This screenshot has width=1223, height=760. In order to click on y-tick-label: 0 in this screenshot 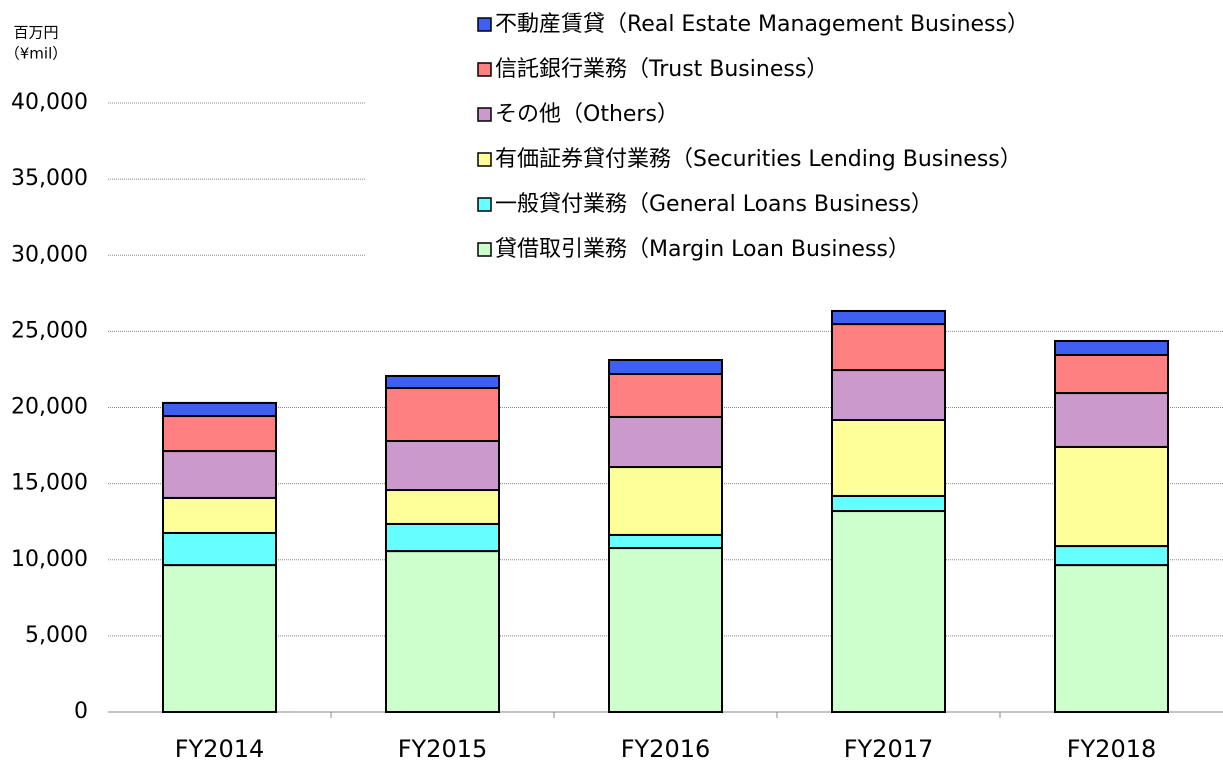, I will do `click(81, 711)`.